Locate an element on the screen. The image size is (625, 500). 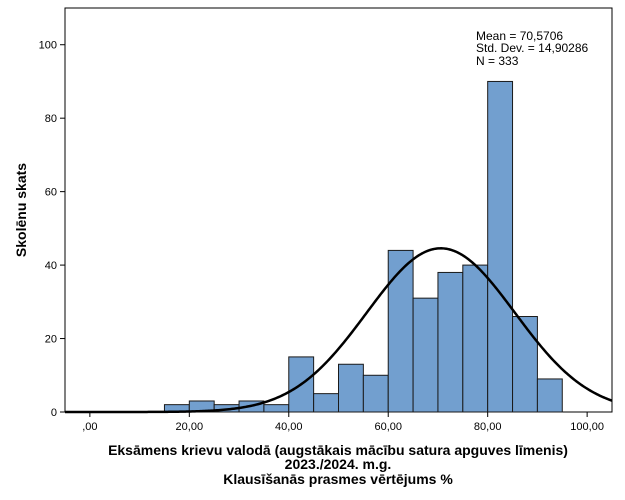
x-axis-title-line-3: Klausīšanās prasmes vērtējums % is located at coordinates (338, 479).